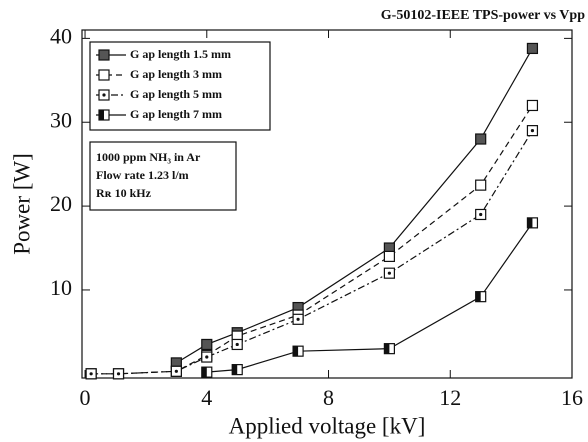  I want to click on x-tick-label: 12, so click(450, 397).